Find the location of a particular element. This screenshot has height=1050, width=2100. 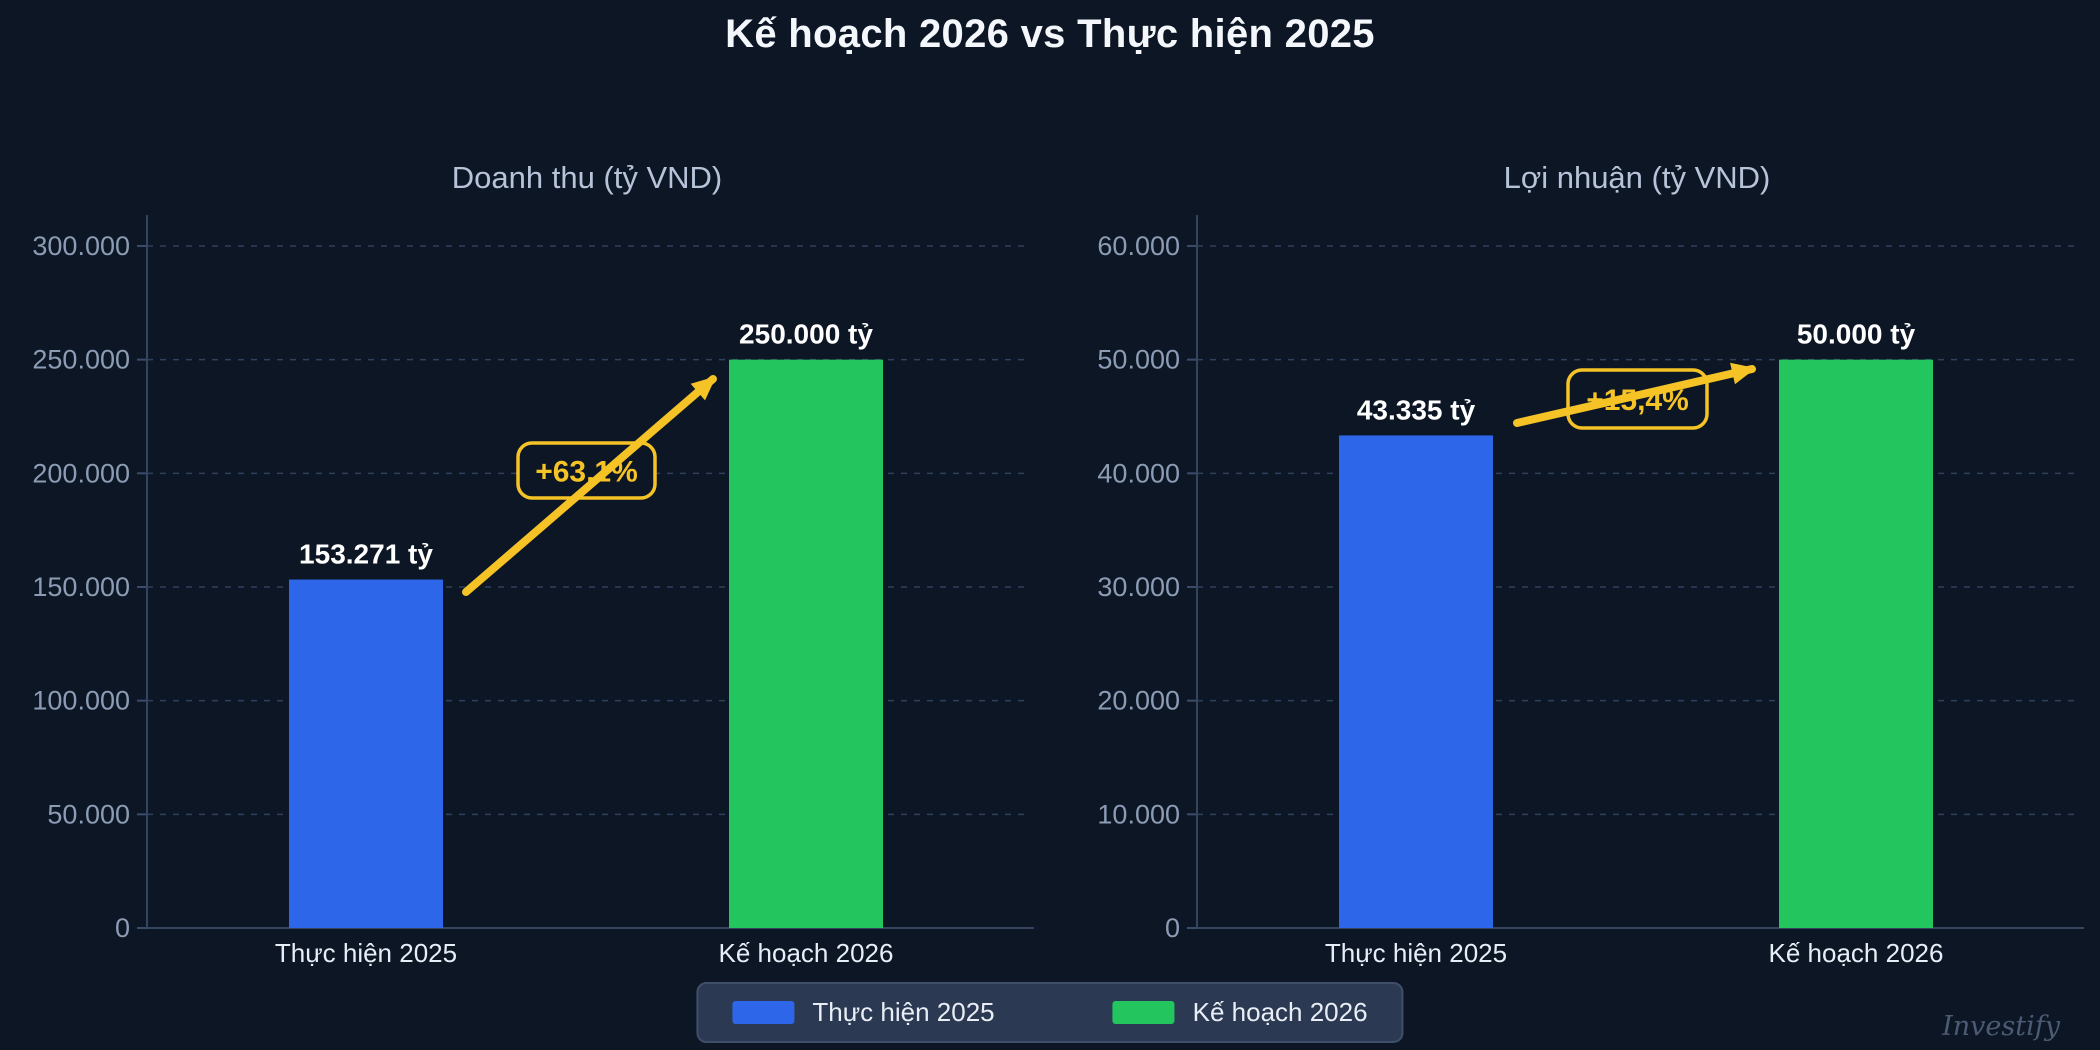

legend-swatch-blue is located at coordinates (763, 1012).